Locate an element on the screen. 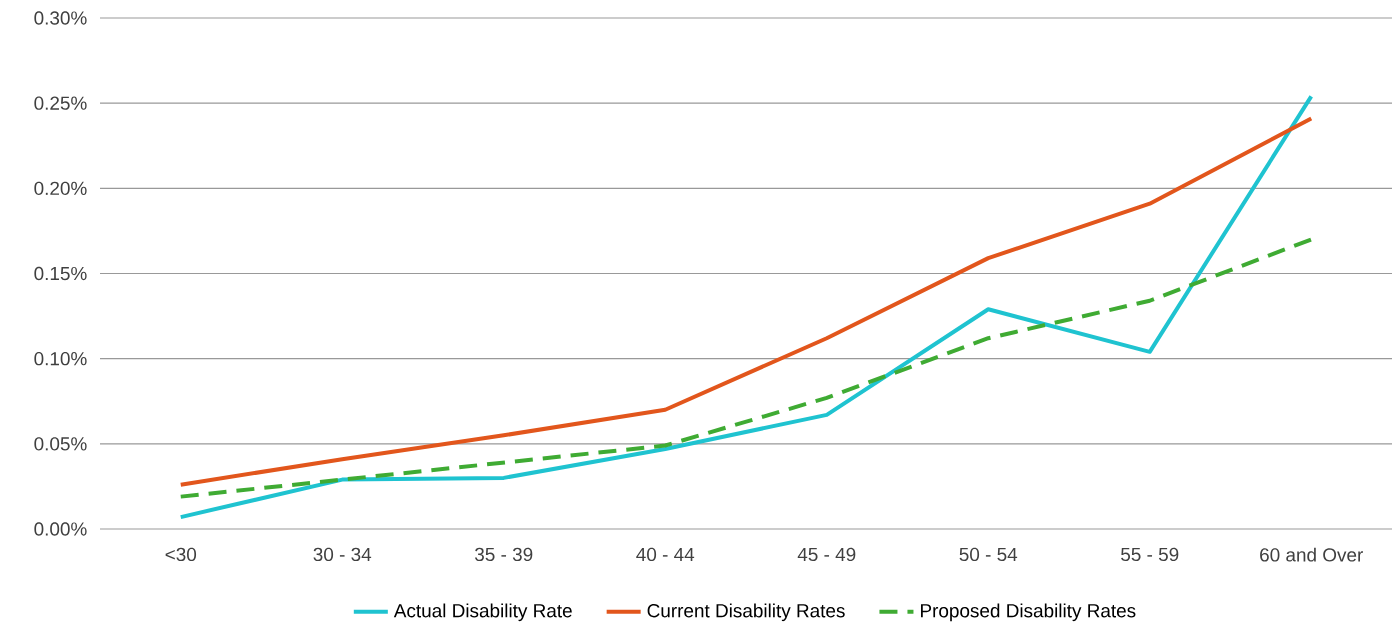 Image resolution: width=1396 pixels, height=627 pixels. x-tick-label: <30 is located at coordinates (181, 554).